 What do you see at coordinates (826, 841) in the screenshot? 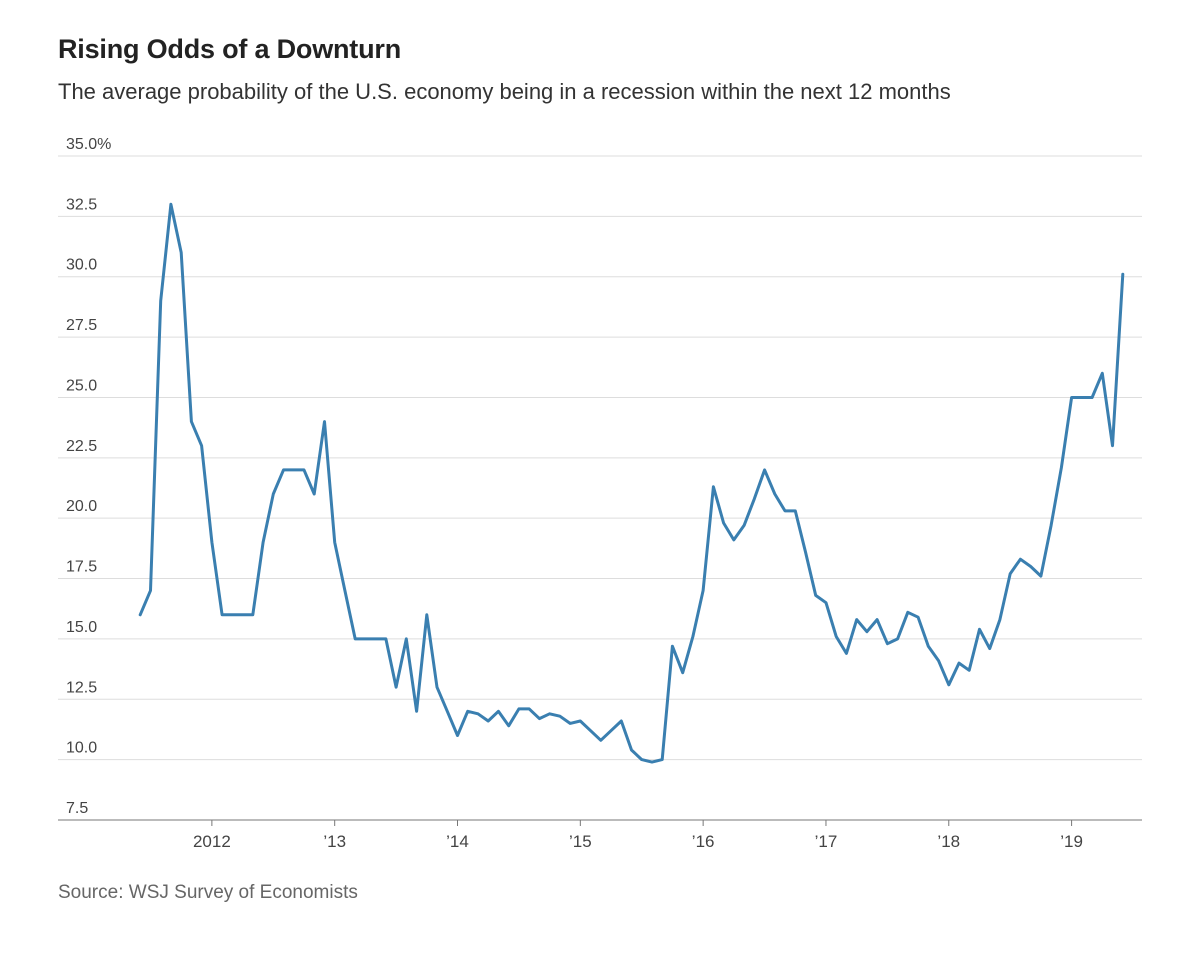
I see `x-tick-label: ’17` at bounding box center [826, 841].